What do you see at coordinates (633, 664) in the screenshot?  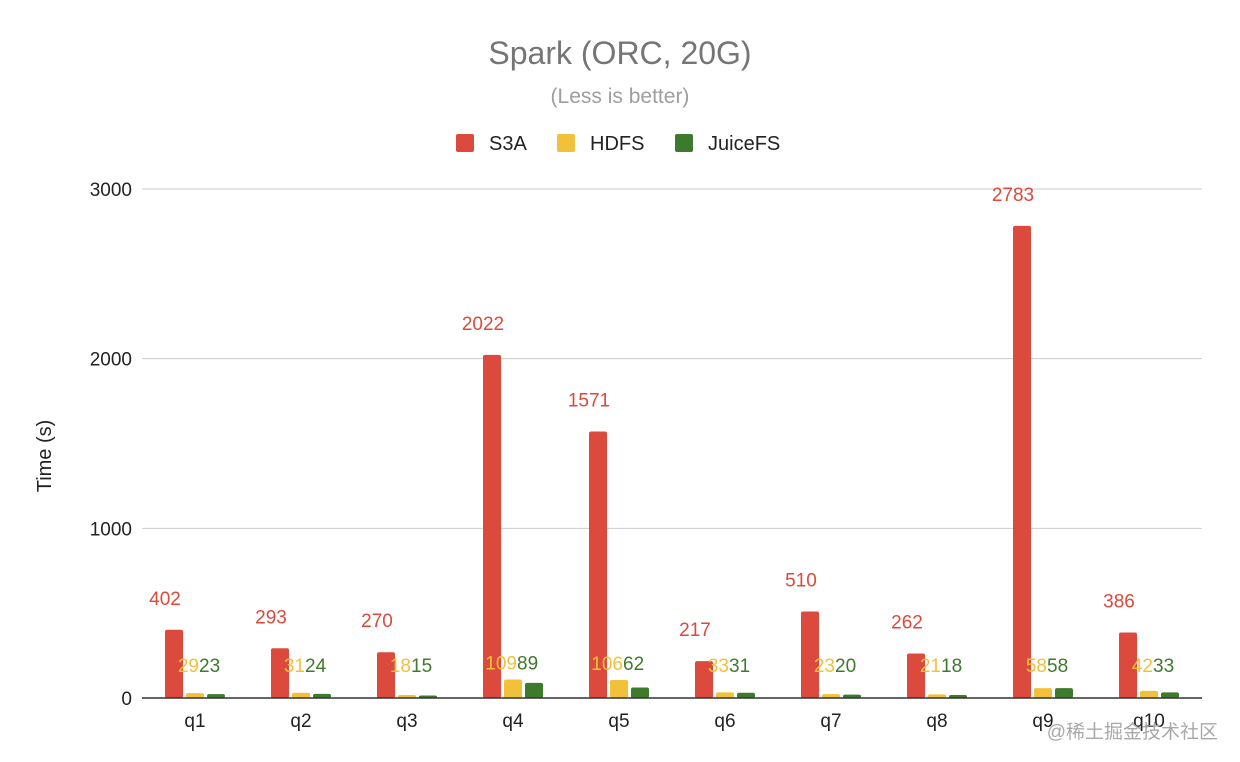 I see `data-label-juicefs-q5: 62` at bounding box center [633, 664].